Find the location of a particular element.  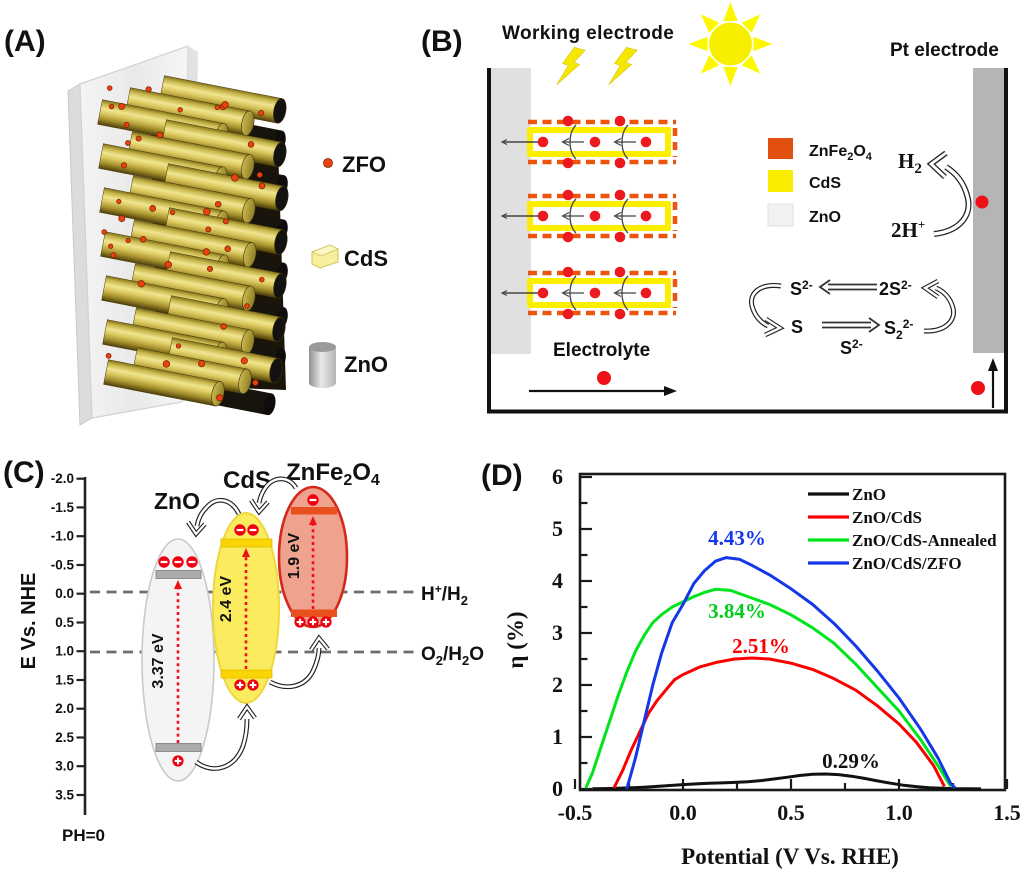

svg-text: 2 is located at coordinates (557, 684).